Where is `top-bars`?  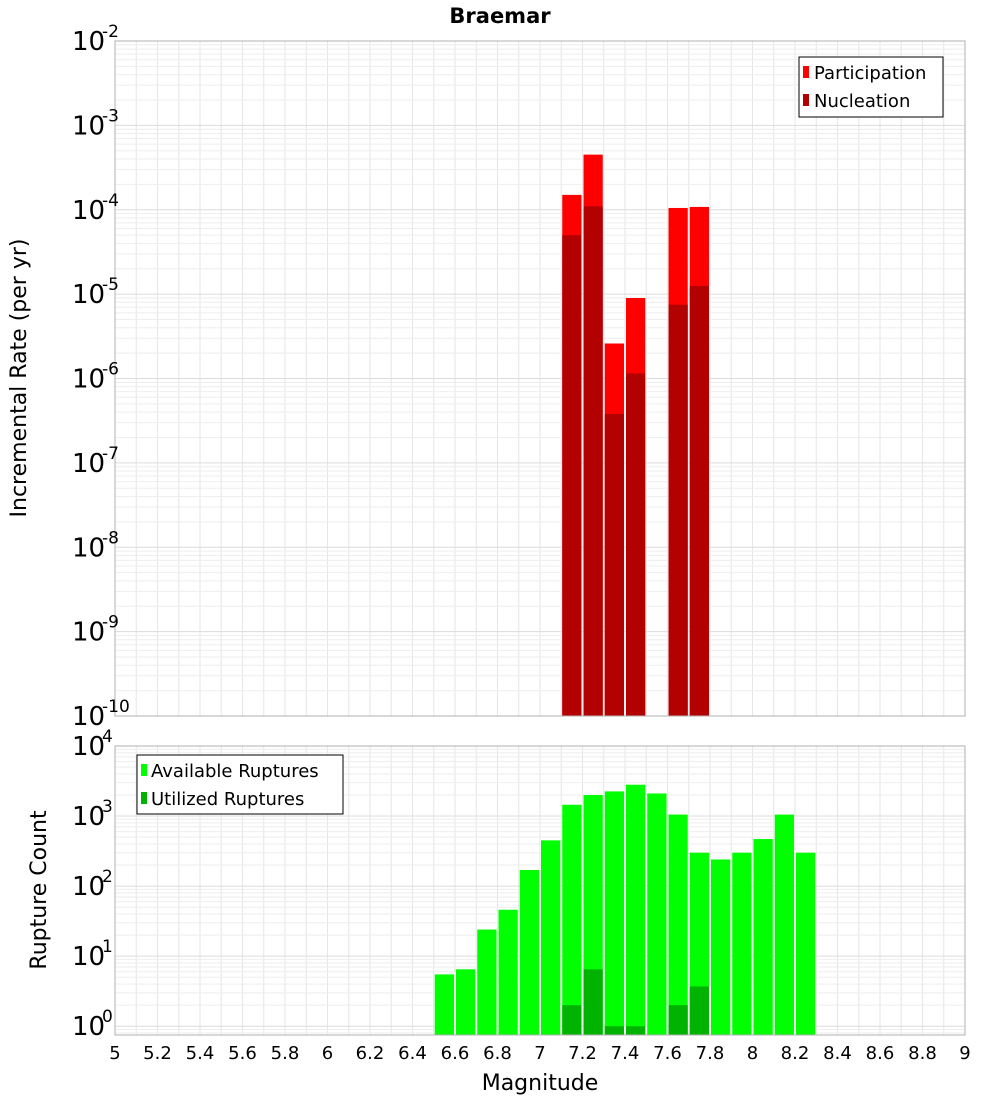 top-bars is located at coordinates (635, 435).